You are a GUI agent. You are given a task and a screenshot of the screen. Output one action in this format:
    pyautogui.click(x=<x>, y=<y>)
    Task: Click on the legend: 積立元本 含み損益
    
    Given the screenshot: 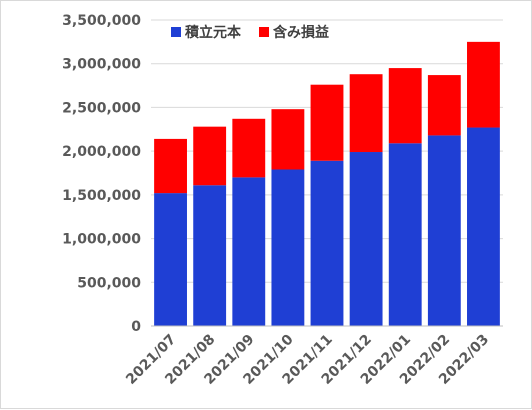 What is the action you would take?
    pyautogui.click(x=250, y=32)
    